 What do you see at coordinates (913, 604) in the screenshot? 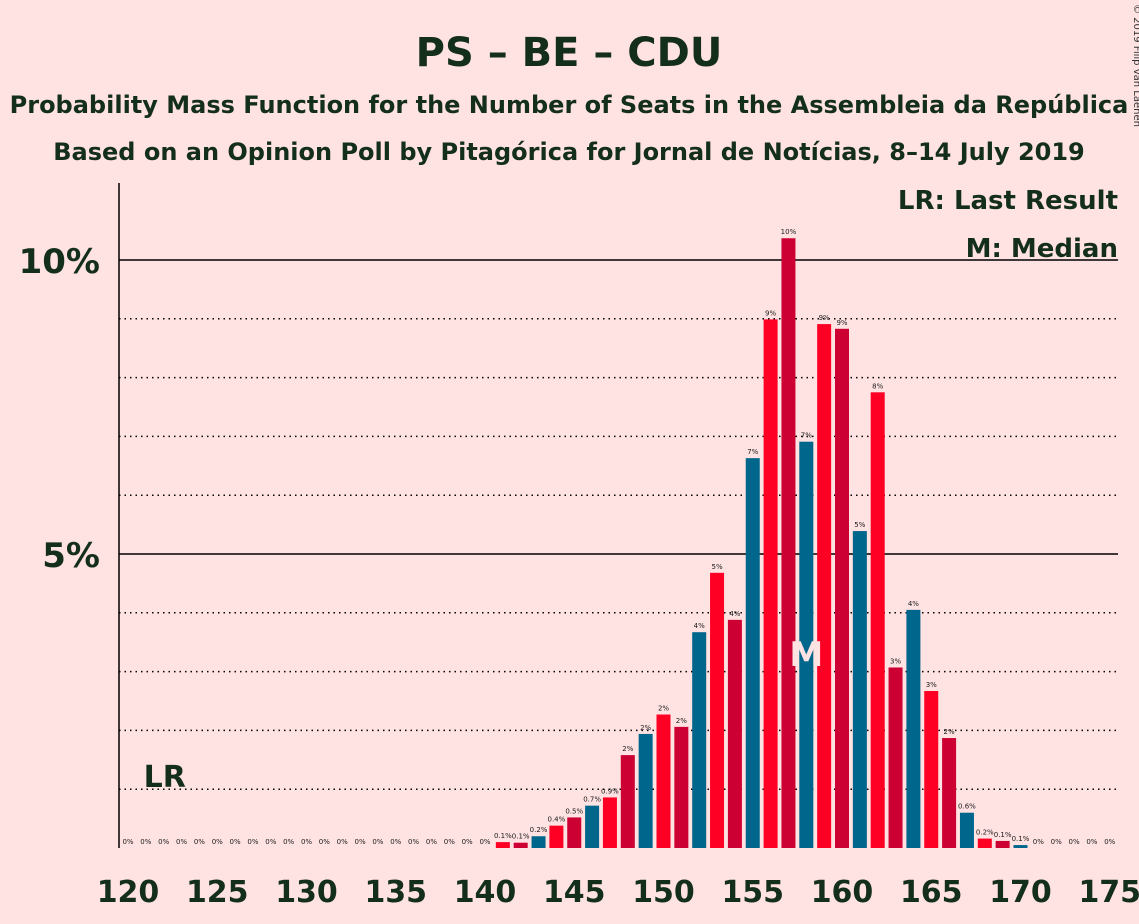
I see `bar-label-seat-164: 4%` at bounding box center [913, 604].